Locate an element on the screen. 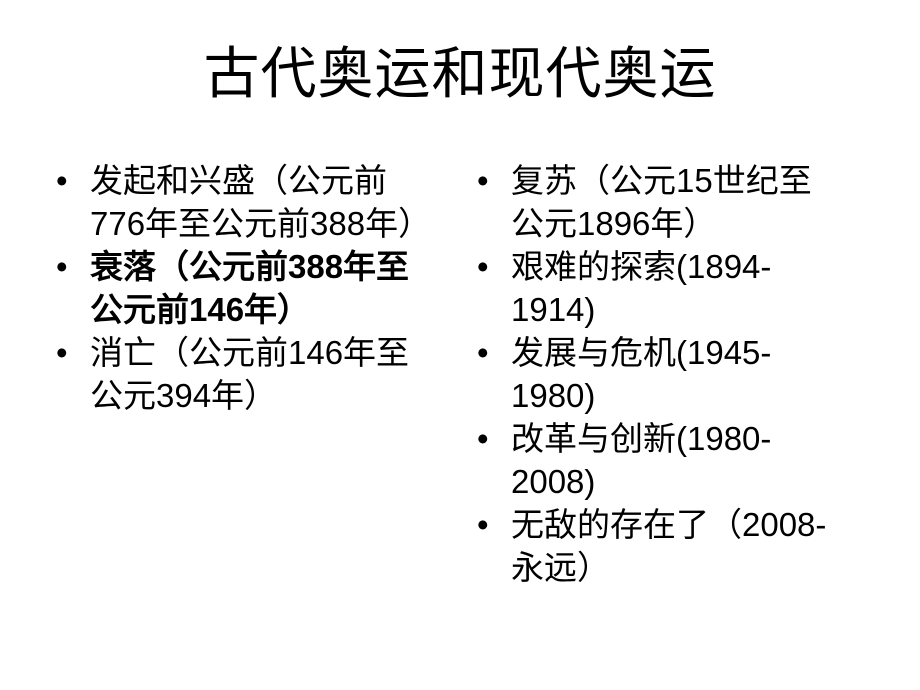 This screenshot has height=690, width=920. list-item: • 复苏（公元15世纪至公元1896年） is located at coordinates (654, 202).